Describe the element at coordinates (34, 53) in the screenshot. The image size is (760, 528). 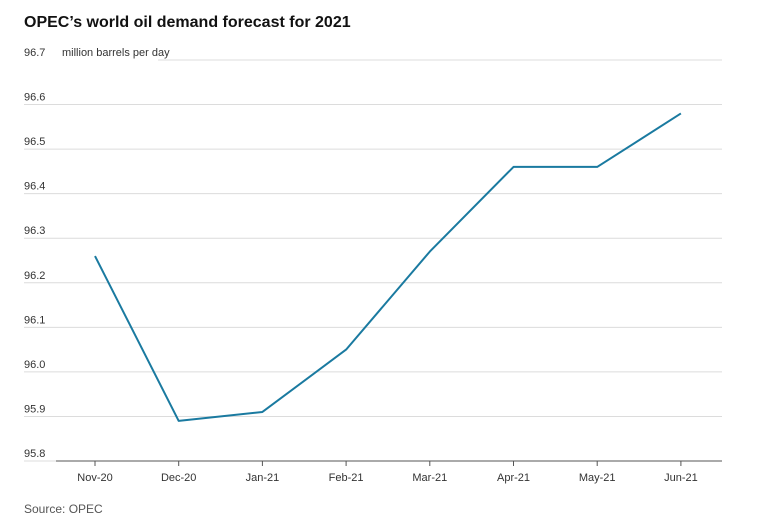
I see `y-tick-label: 96.7` at that location.